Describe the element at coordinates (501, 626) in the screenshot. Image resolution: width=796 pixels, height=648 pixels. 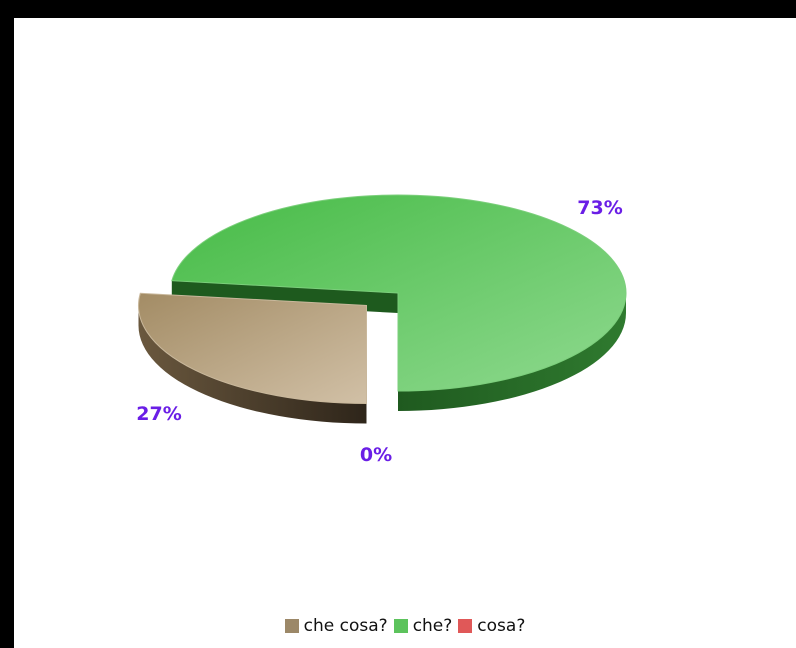
I see `legend-label-cosa: cosa?` at that location.